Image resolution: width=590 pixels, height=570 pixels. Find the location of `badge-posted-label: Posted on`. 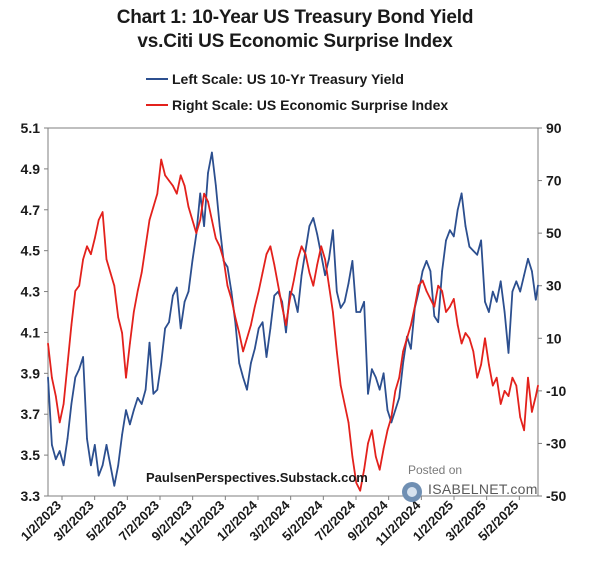

badge-posted-label: Posted on is located at coordinates (435, 470).